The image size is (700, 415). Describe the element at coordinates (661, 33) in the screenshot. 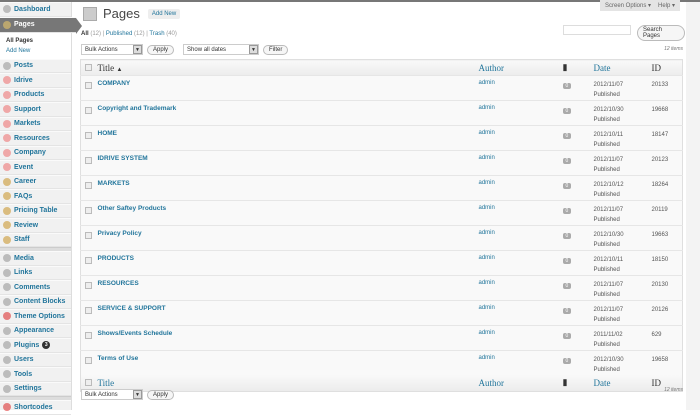

I see `search-pages-button: Search Pages` at that location.